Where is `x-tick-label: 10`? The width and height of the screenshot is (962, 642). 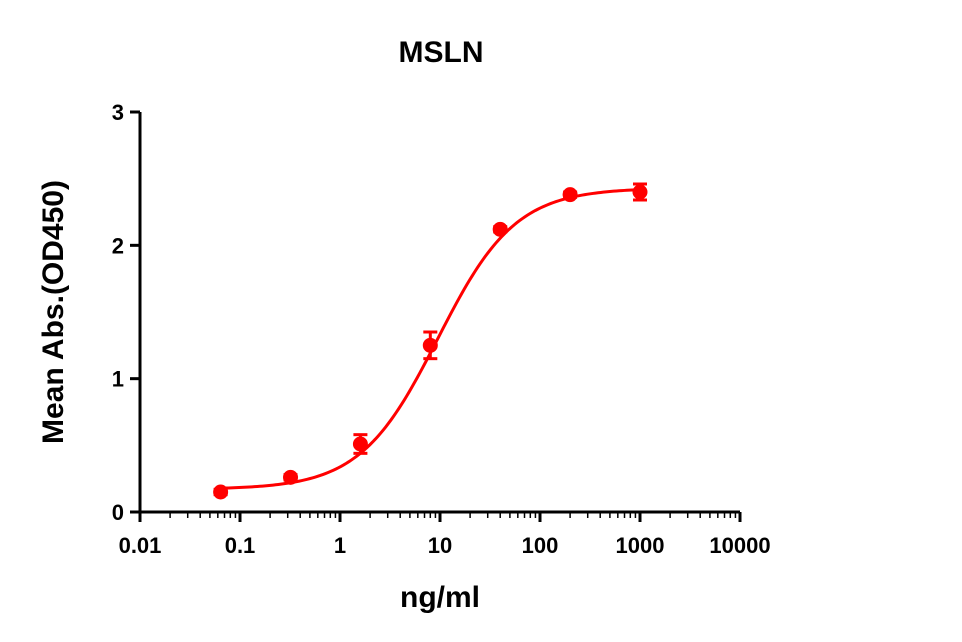
x-tick-label: 10 is located at coordinates (440, 545).